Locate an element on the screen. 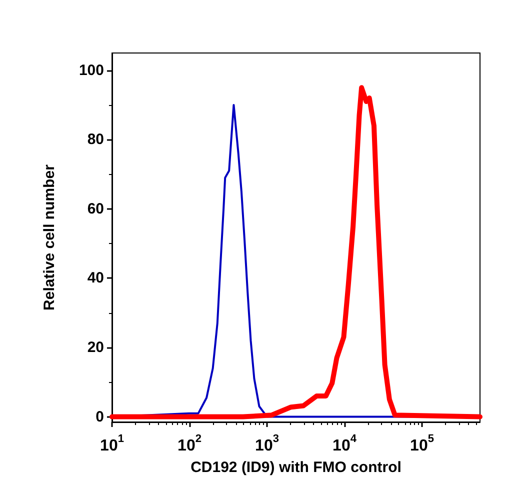 The image size is (508, 500). y-tick-label: 80 is located at coordinates (95, 139).